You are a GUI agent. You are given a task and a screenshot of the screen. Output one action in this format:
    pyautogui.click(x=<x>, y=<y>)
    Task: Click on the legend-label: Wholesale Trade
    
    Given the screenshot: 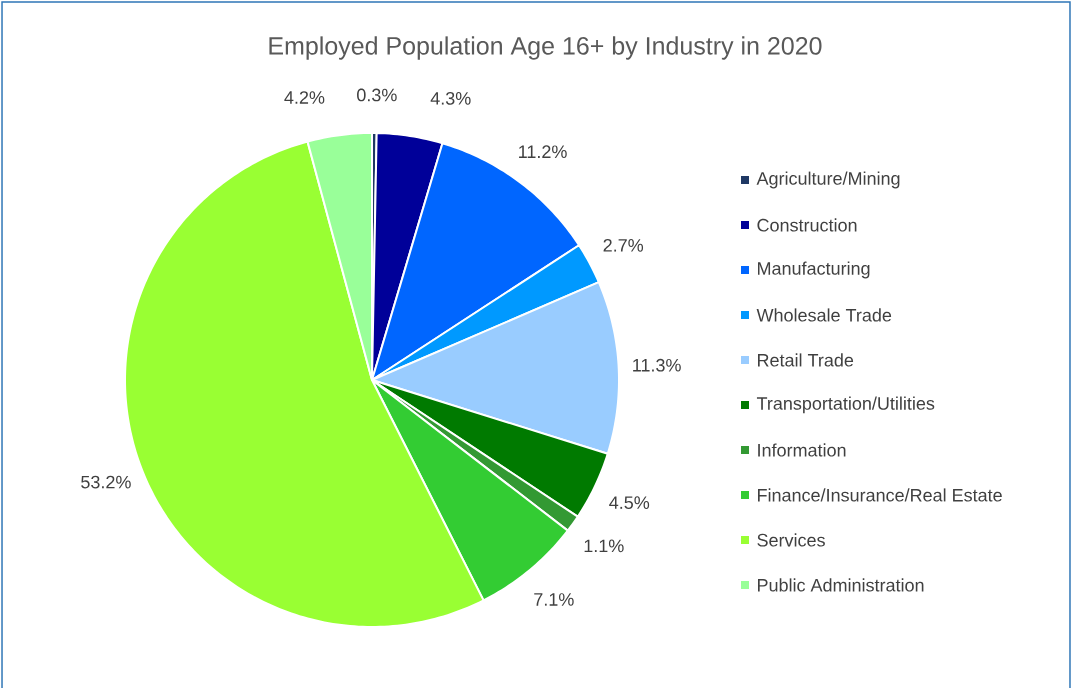 What is the action you would take?
    pyautogui.click(x=824, y=315)
    